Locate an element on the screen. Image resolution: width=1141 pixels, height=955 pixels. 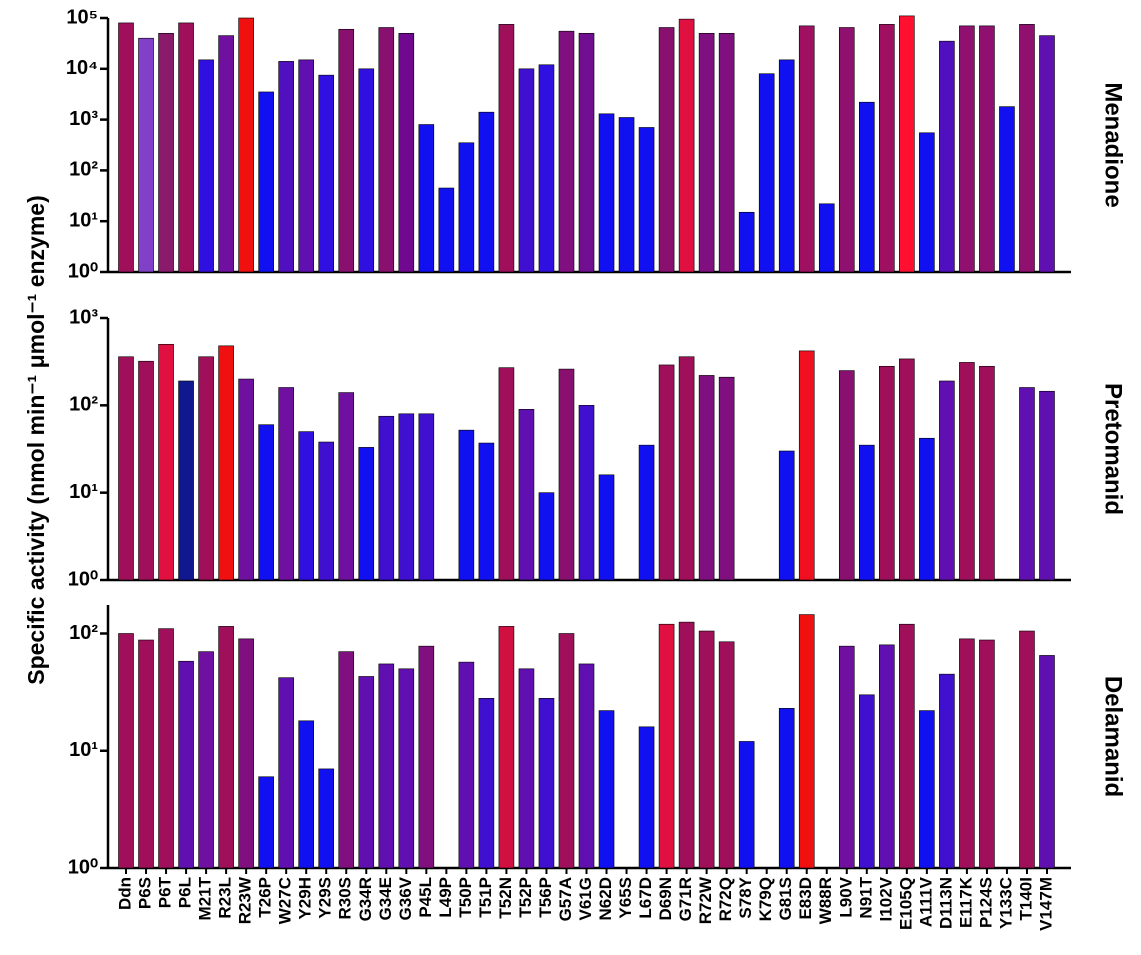
x-tick-label: G81S is located at coordinates (785, 898).